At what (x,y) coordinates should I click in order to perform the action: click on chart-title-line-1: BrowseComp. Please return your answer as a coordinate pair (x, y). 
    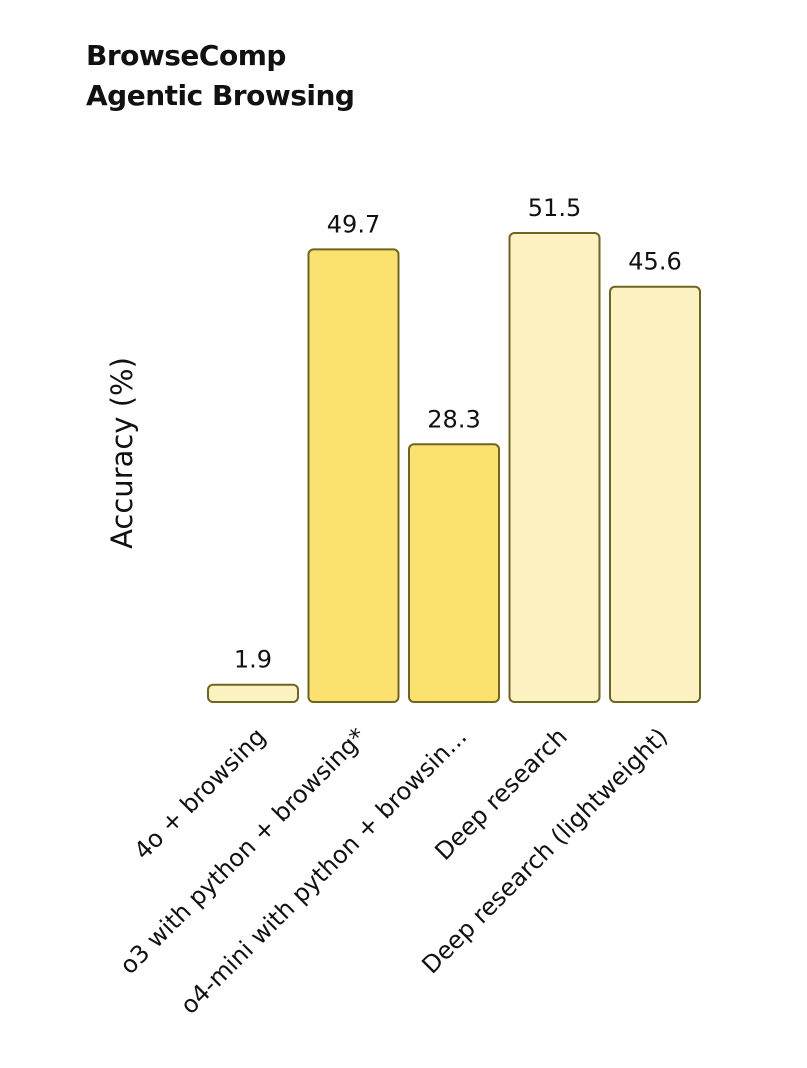
    Looking at the image, I should click on (186, 55).